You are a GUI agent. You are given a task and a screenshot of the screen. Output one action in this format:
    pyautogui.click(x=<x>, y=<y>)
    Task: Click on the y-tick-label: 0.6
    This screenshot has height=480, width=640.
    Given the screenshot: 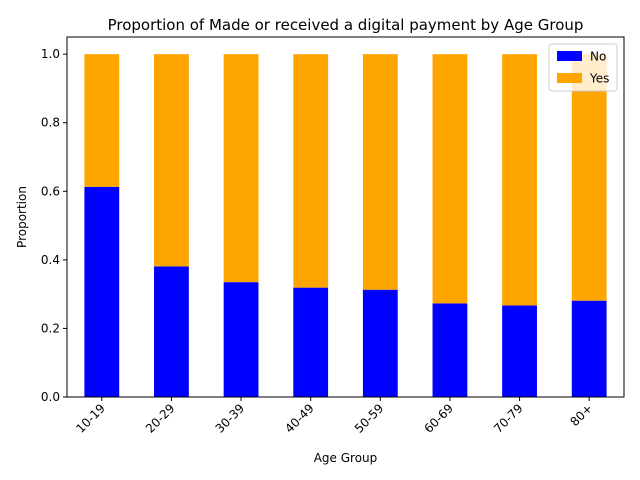 What is the action you would take?
    pyautogui.click(x=50, y=191)
    